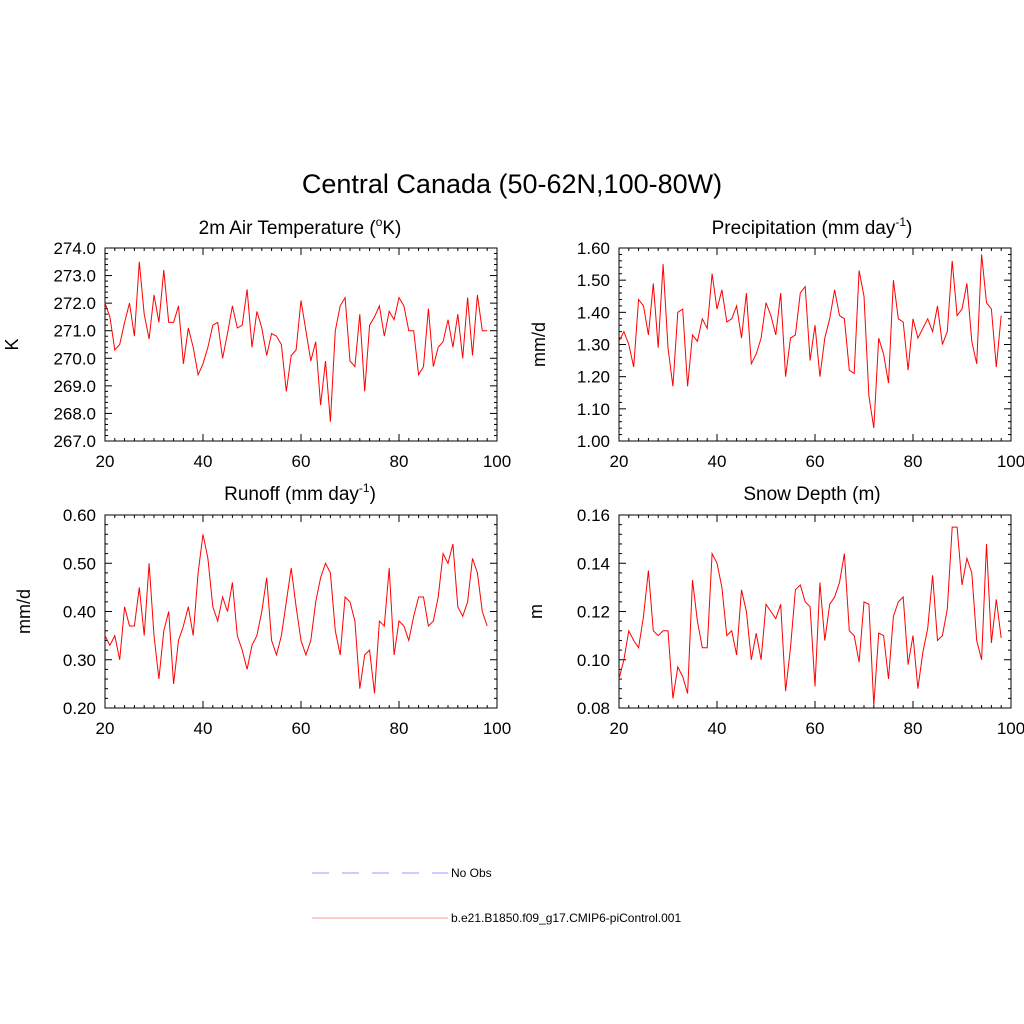 This screenshot has height=1024, width=1024. What do you see at coordinates (74, 248) in the screenshot?
I see `y-tick-label: 274.0` at bounding box center [74, 248].